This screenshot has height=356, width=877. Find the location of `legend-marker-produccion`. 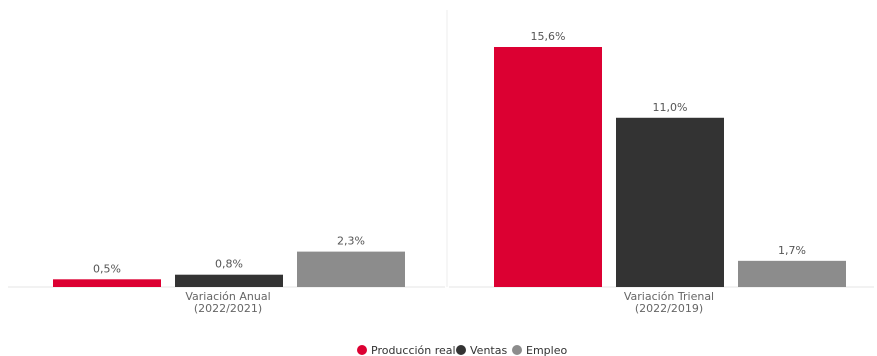

legend-marker-produccion is located at coordinates (362, 350).